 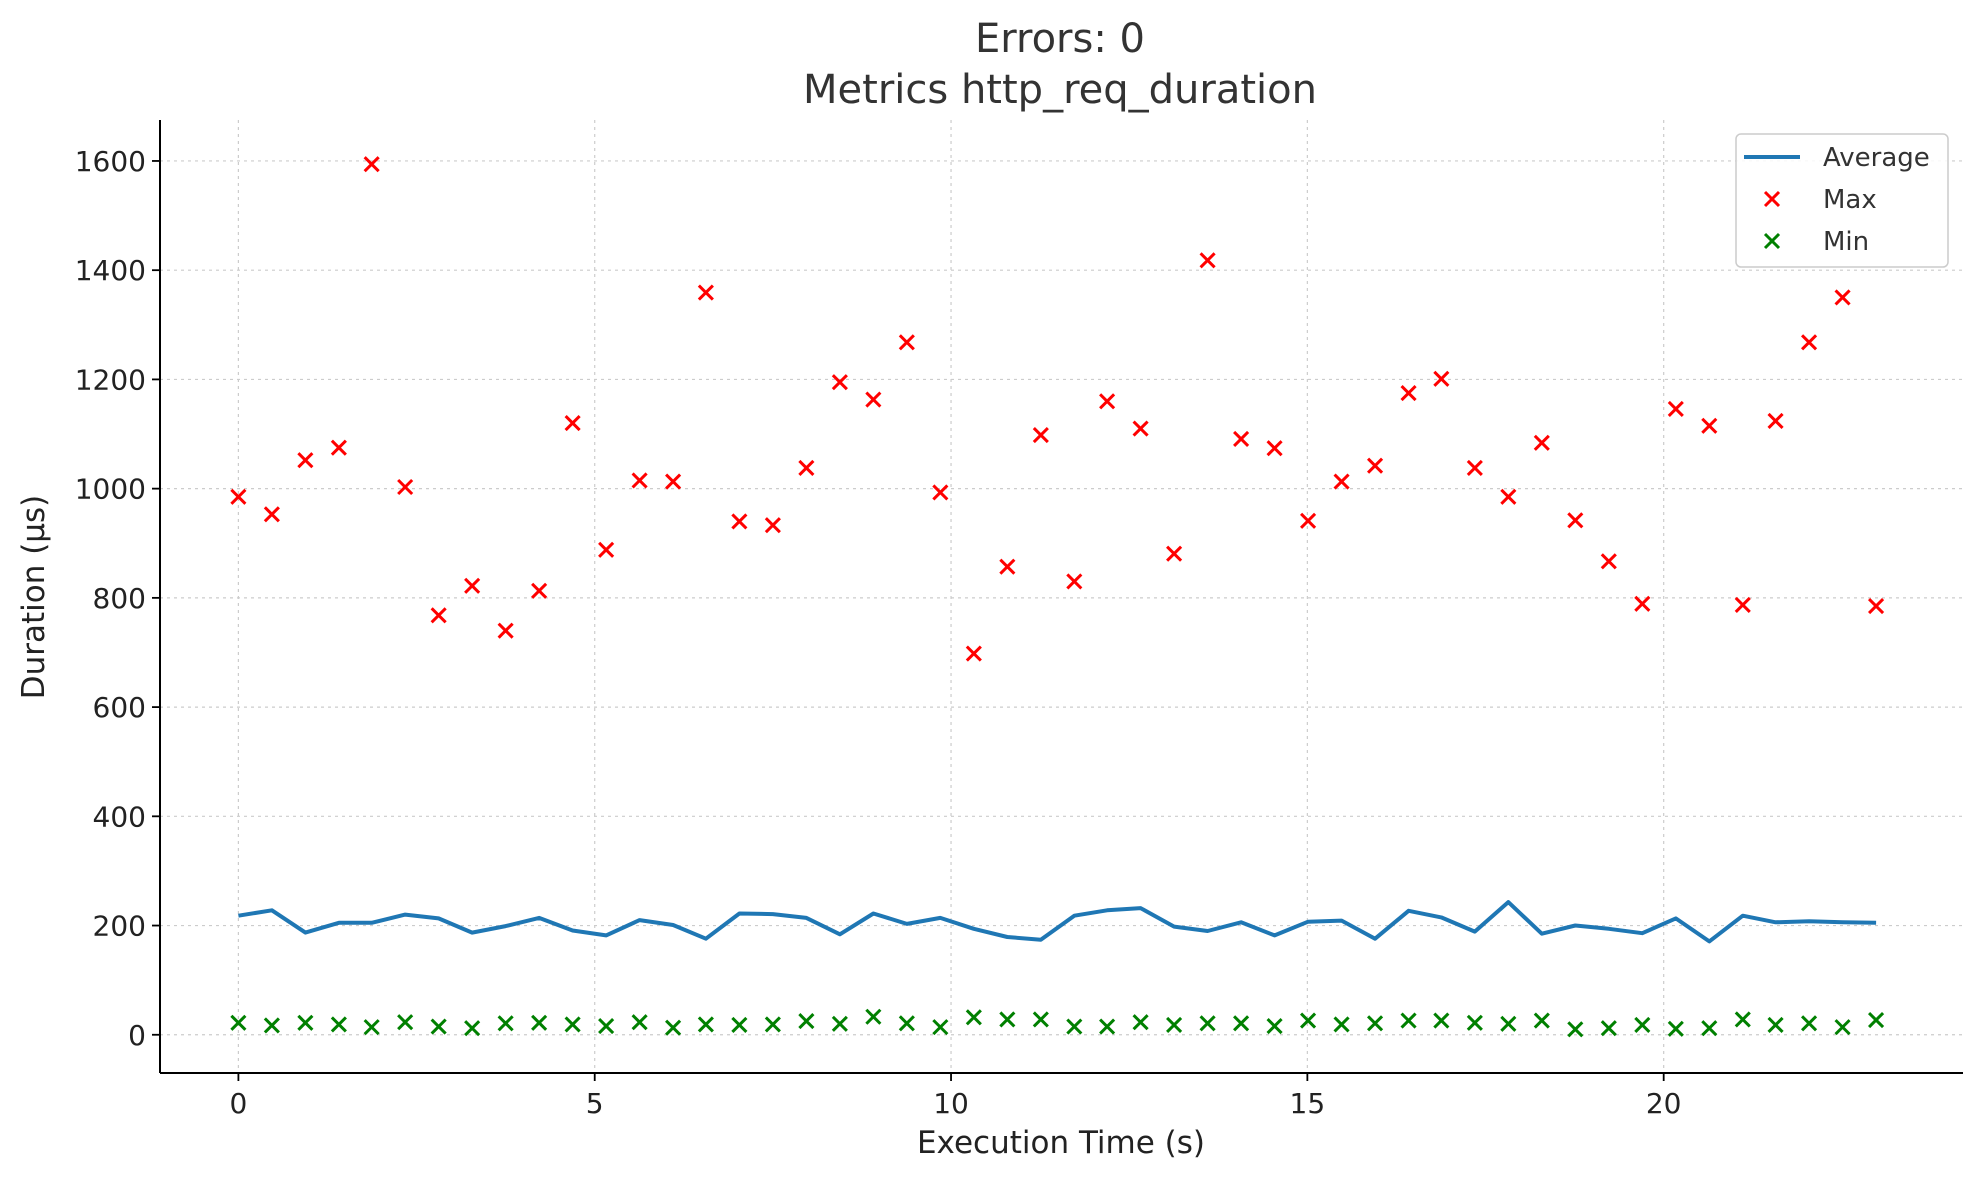 I want to click on y-tick-label: 400, so click(x=119, y=816).